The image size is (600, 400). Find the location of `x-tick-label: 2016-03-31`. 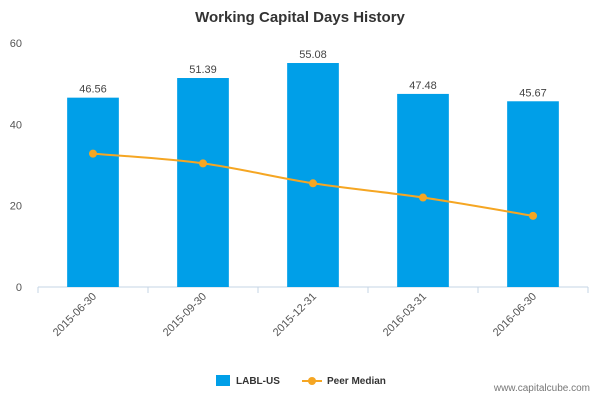

x-tick-label: 2016-03-31 is located at coordinates (405, 315).